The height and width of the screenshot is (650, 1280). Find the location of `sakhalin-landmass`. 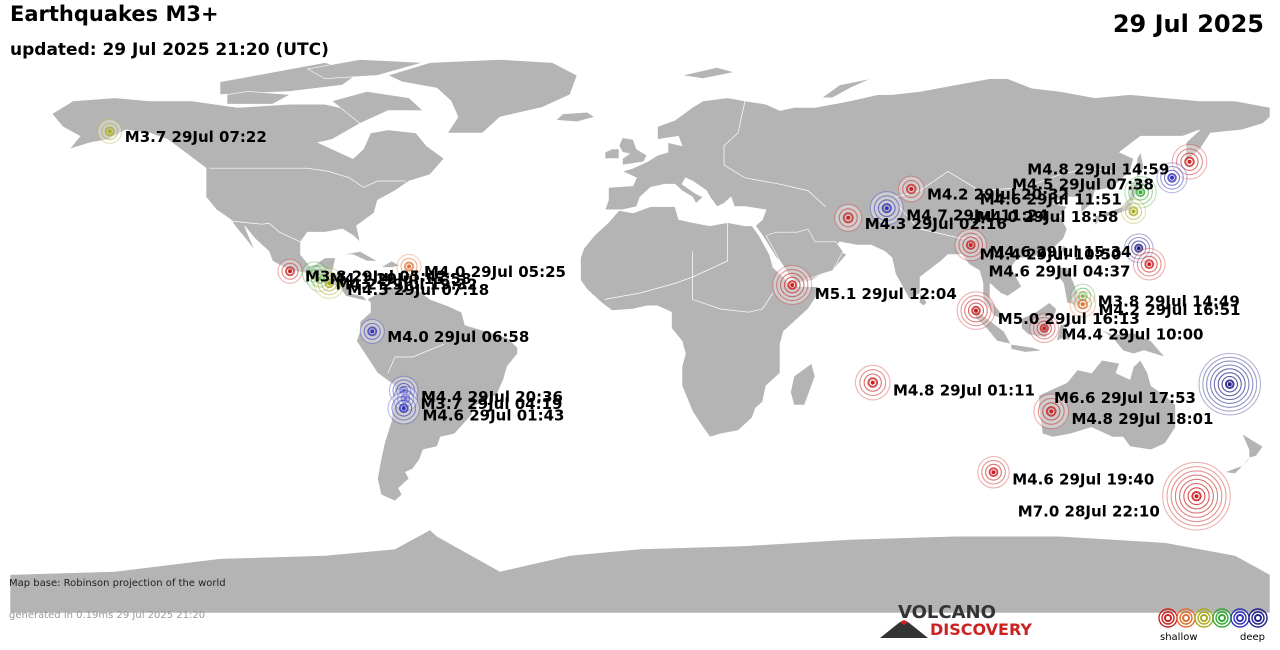

sakhalin-landmass is located at coordinates (1140, 165).